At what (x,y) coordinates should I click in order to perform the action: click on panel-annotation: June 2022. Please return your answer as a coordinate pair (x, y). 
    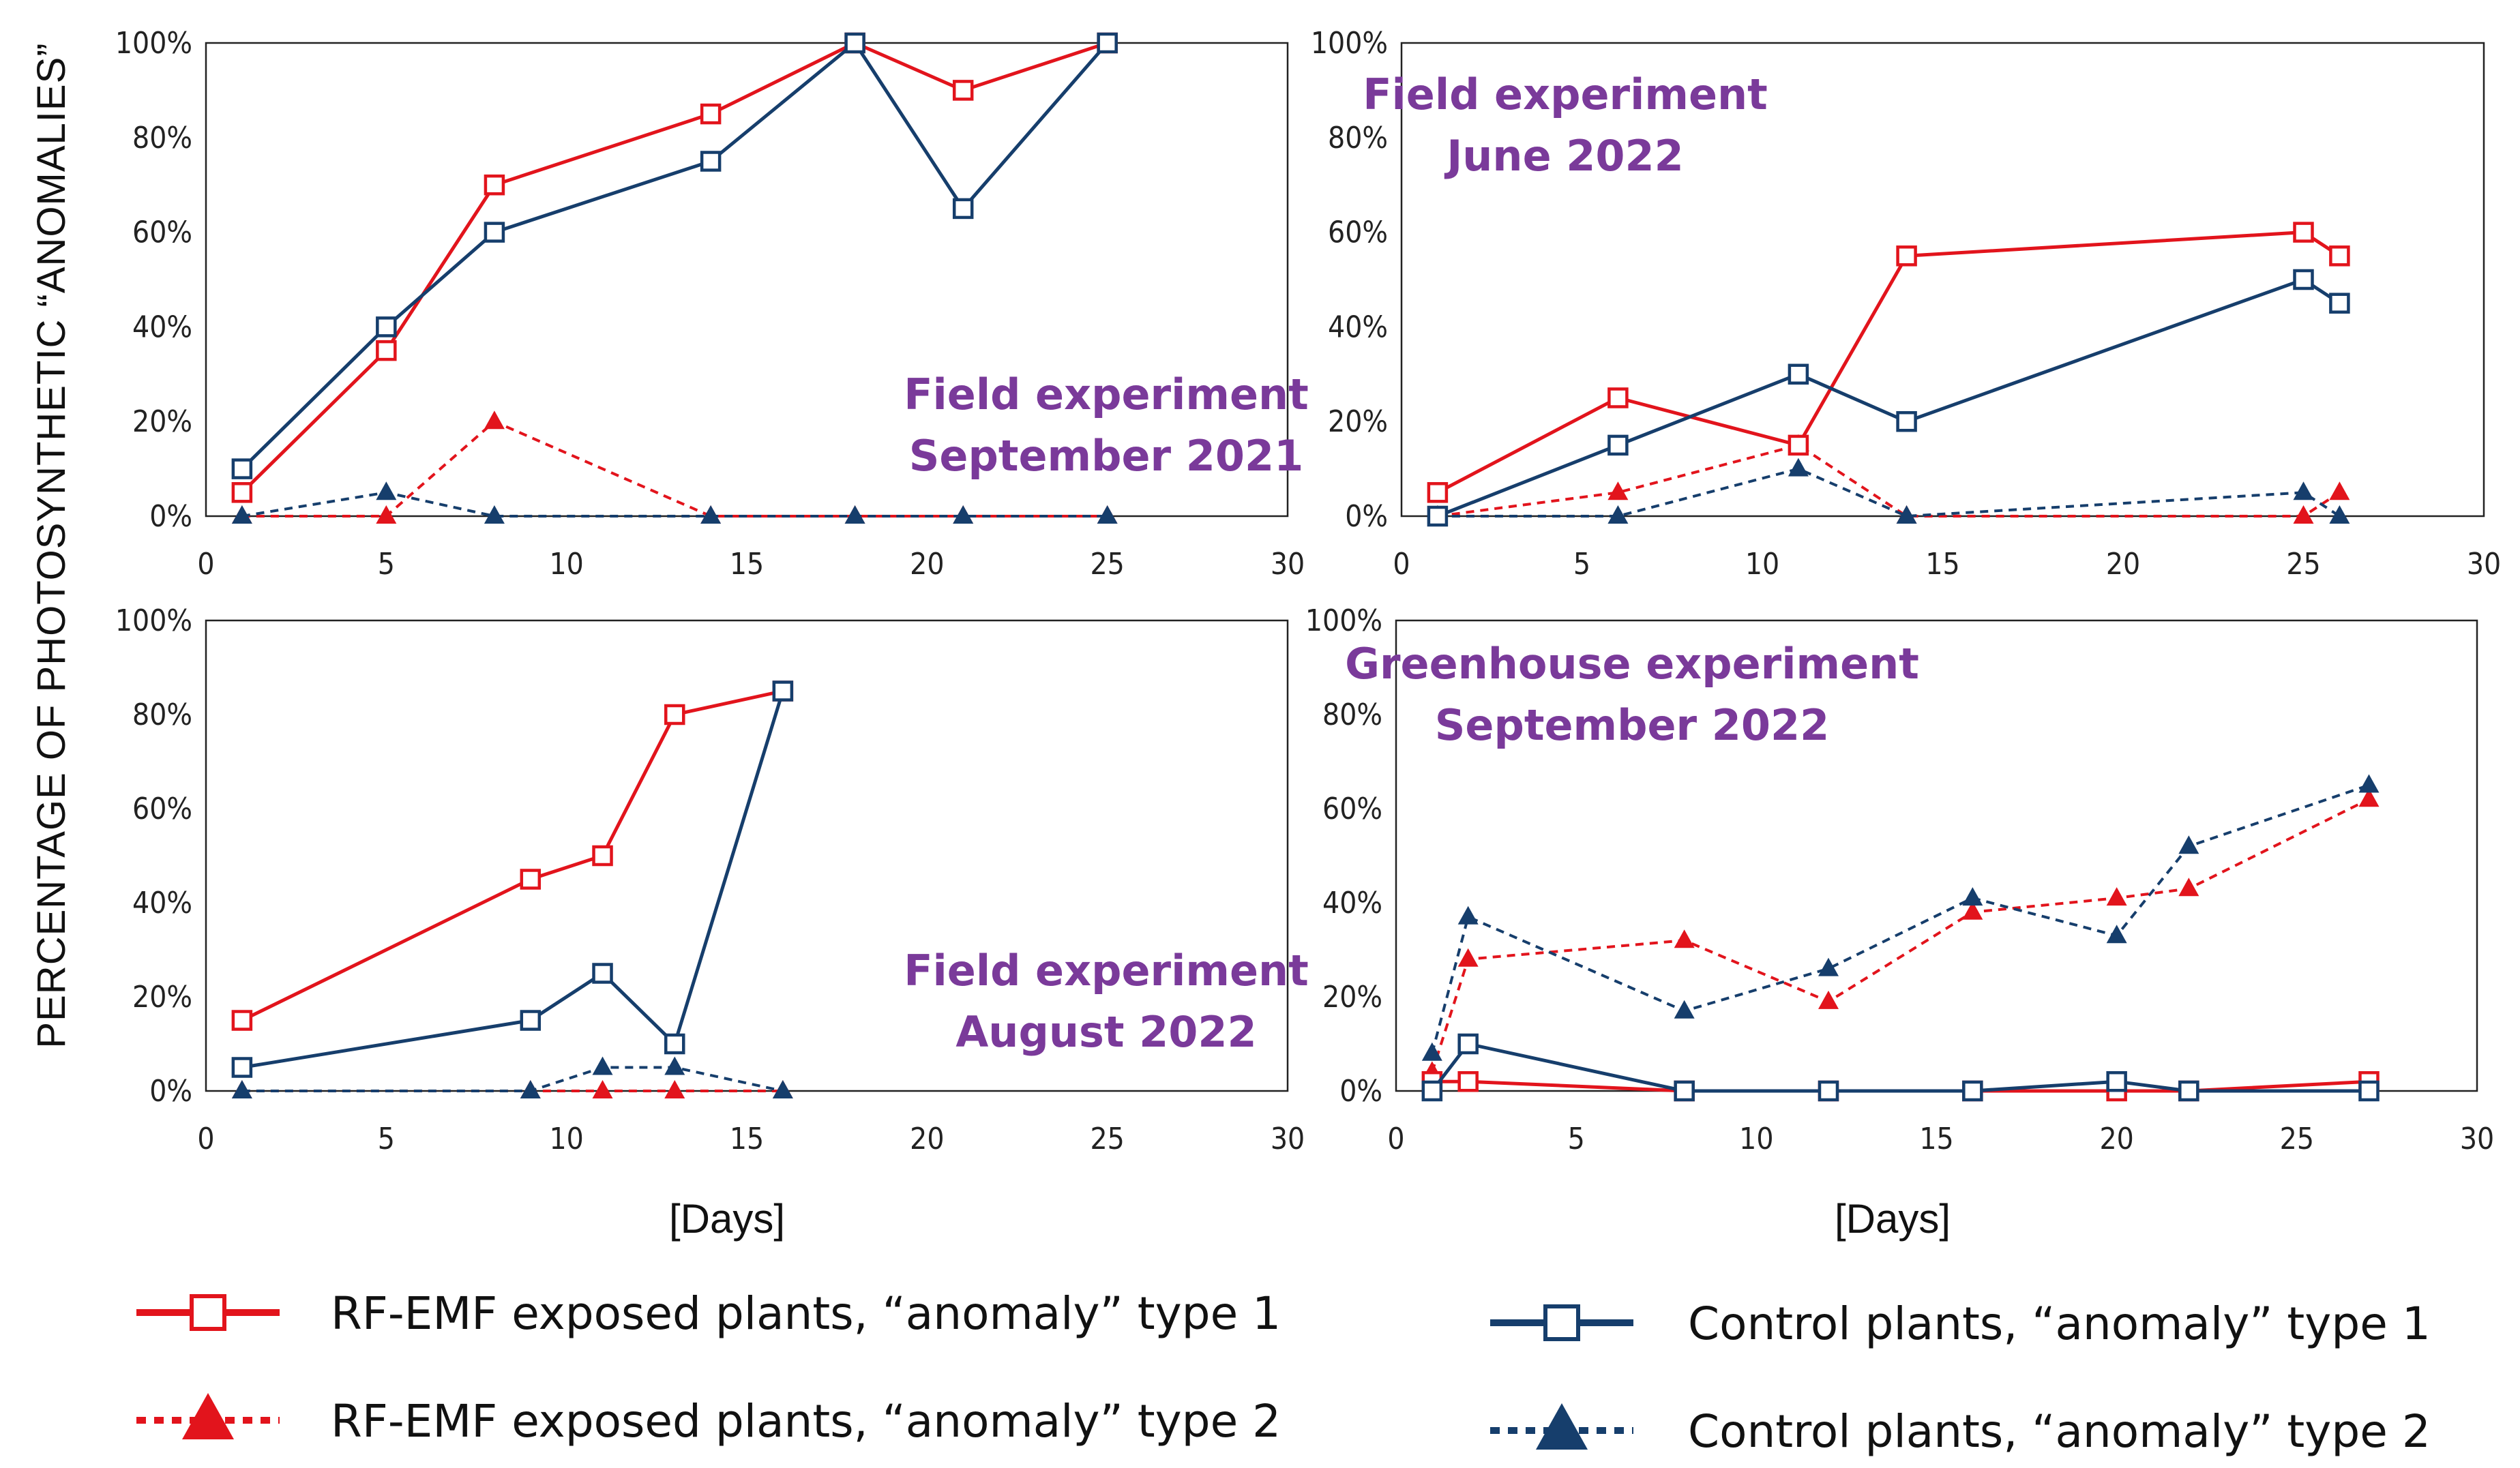
    Looking at the image, I should click on (1564, 156).